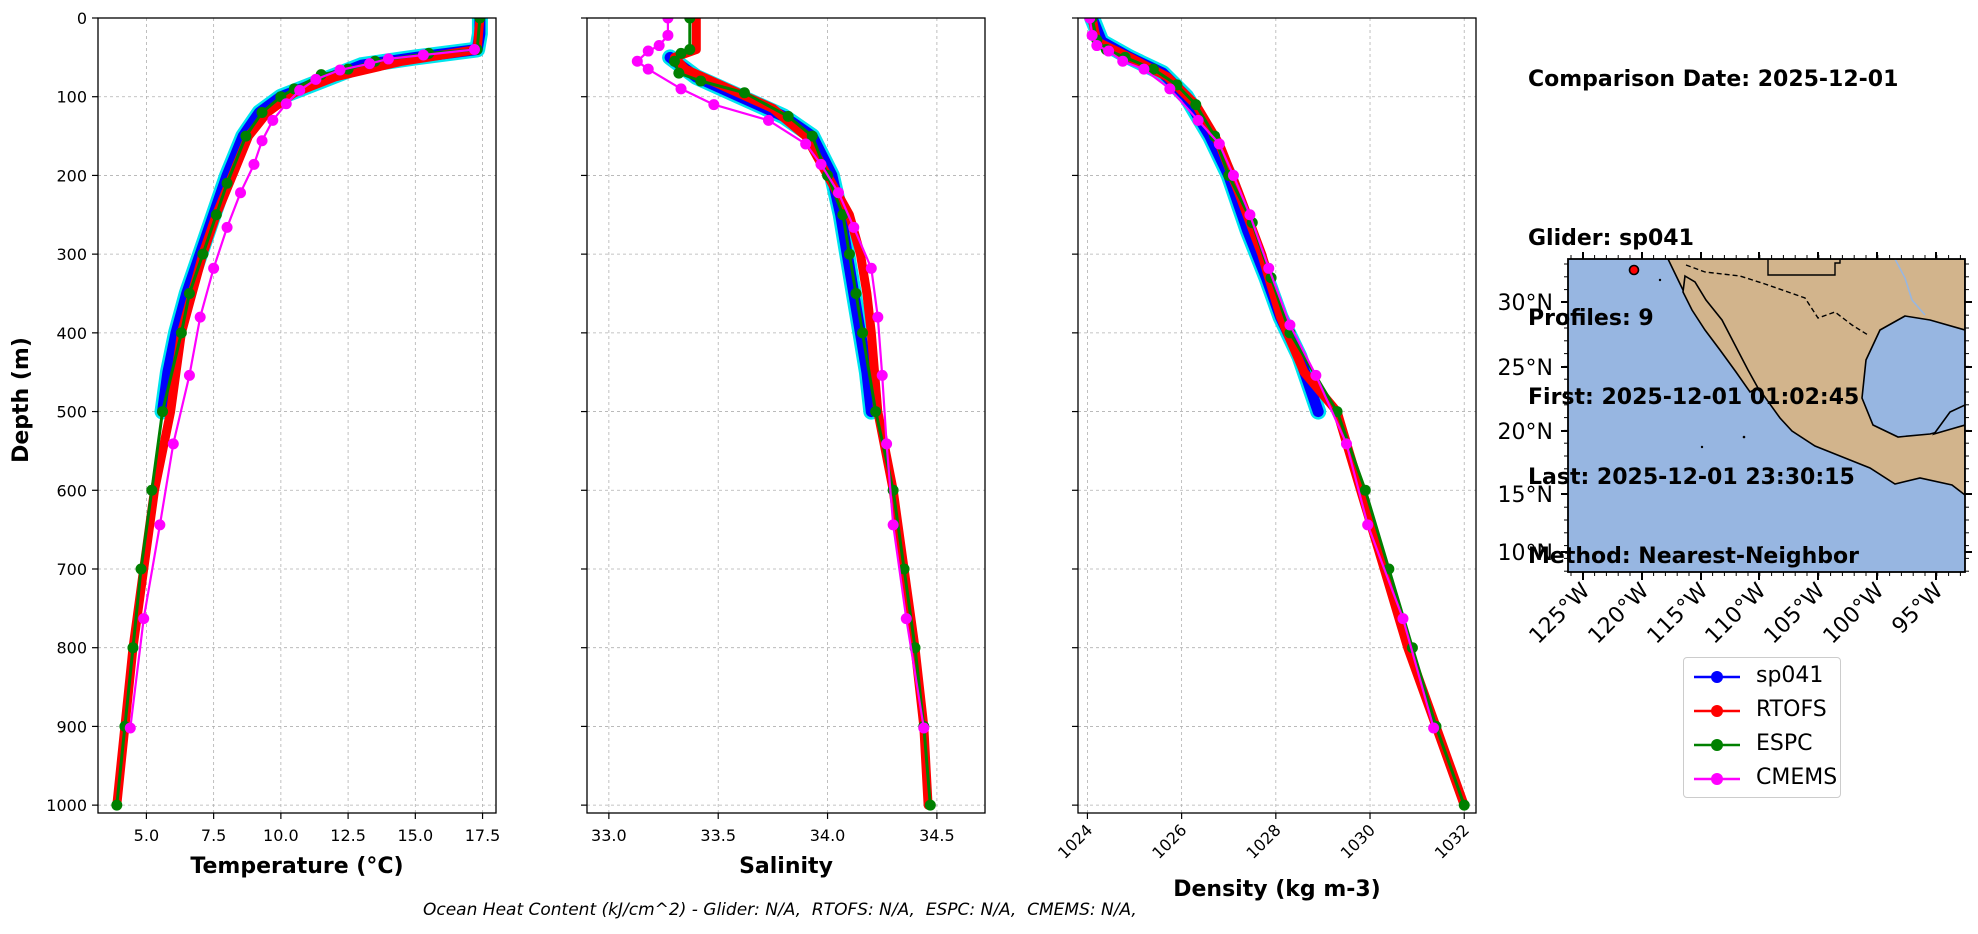 Image resolution: width=1978 pixels, height=934 pixels. What do you see at coordinates (1721, 334) in the screenshot?
I see `map-baja-peninsula` at bounding box center [1721, 334].